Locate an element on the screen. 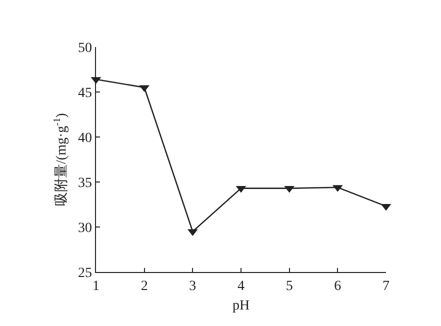  y-tick-label: 40 is located at coordinates (85, 138).